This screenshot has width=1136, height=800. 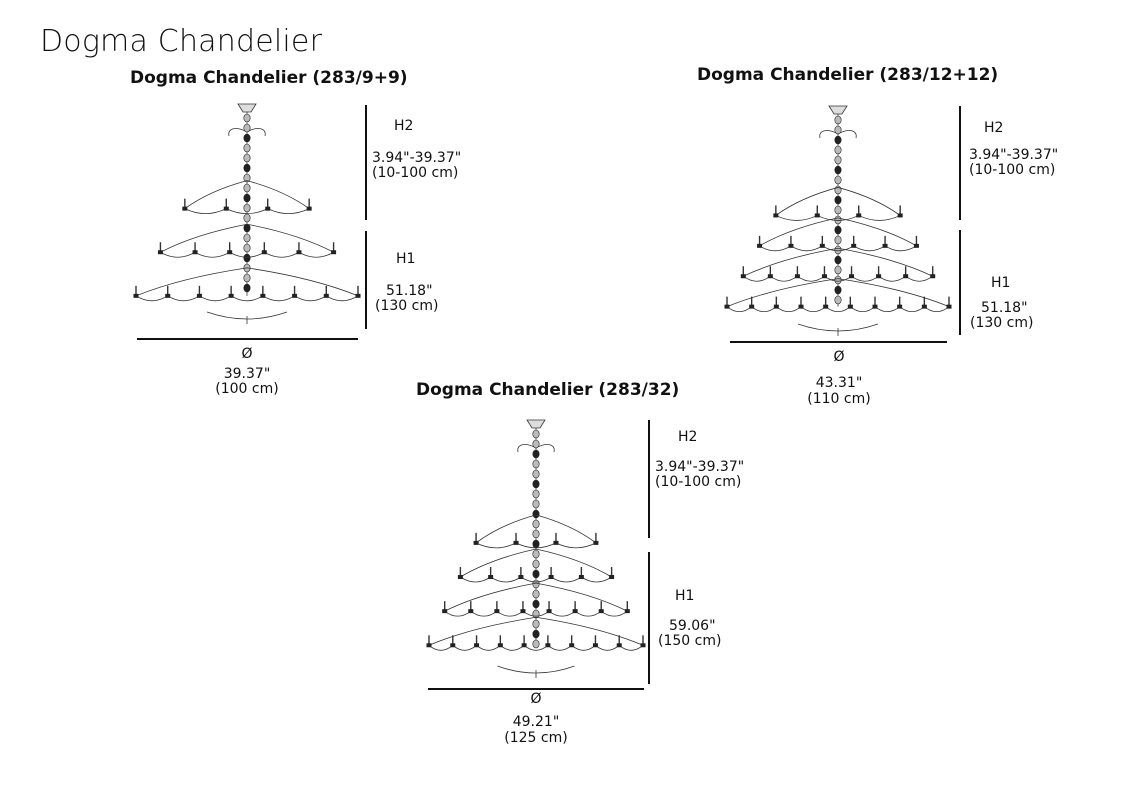 I want to click on page-title: Dogma Chandelier, so click(x=181, y=41).